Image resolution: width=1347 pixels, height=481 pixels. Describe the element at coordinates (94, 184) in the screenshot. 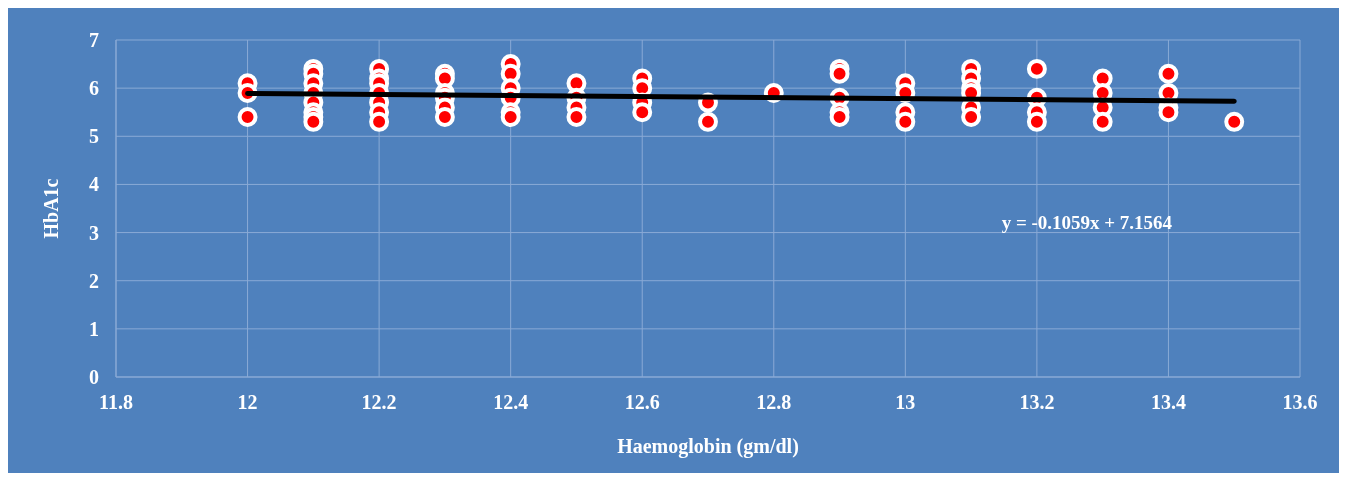

I see `y-tick-label: 4` at that location.